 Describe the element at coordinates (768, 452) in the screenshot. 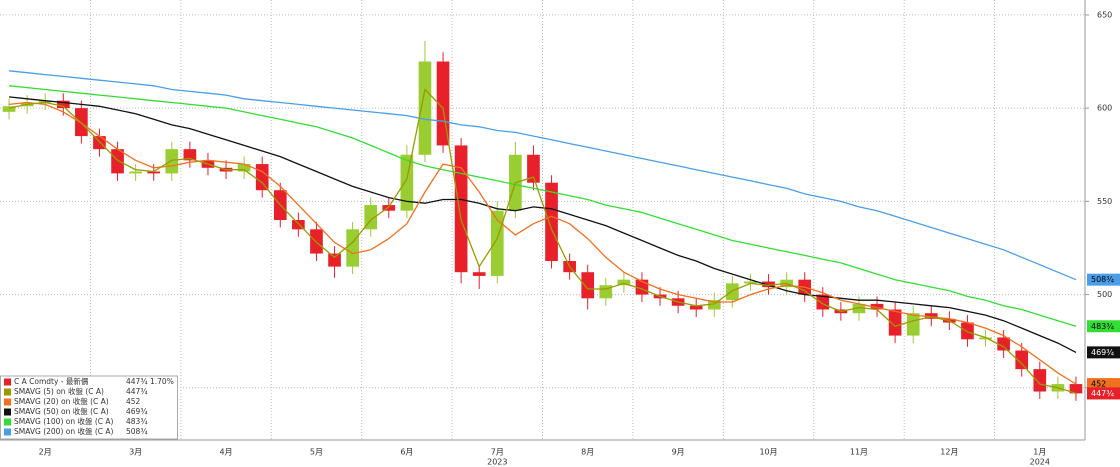

I see `x-tick-label: 10月` at that location.